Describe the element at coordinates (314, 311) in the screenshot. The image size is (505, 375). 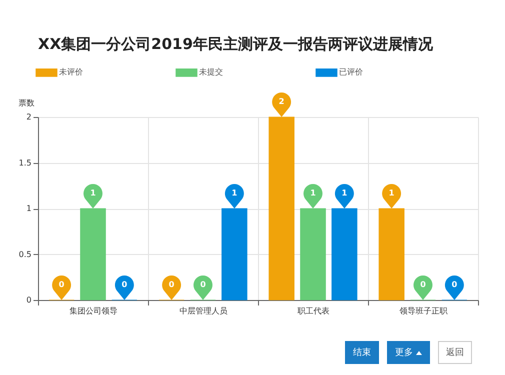
I see `x-tick-label: 职工代表` at that location.